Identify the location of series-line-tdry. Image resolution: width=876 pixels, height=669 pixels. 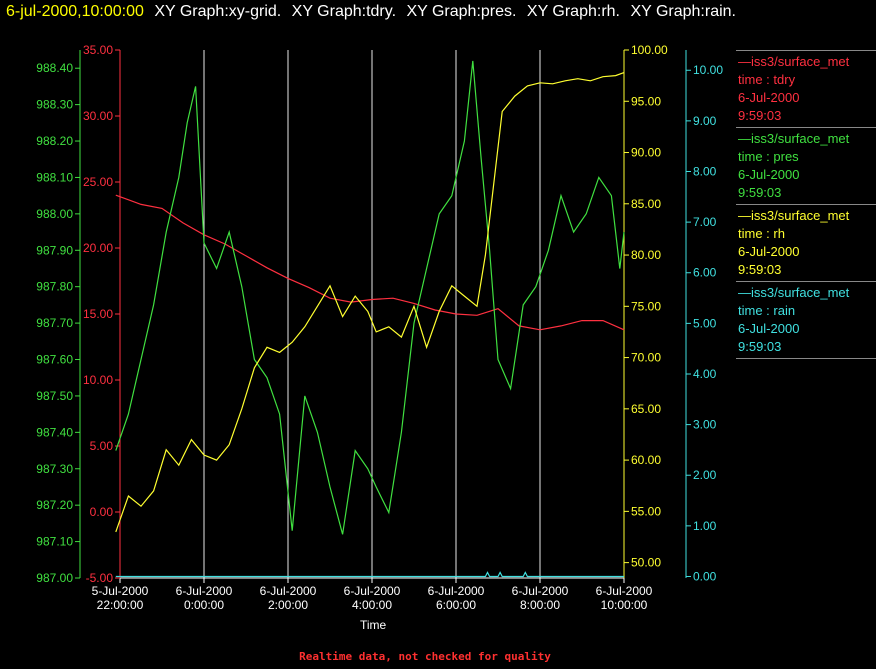
(370, 262).